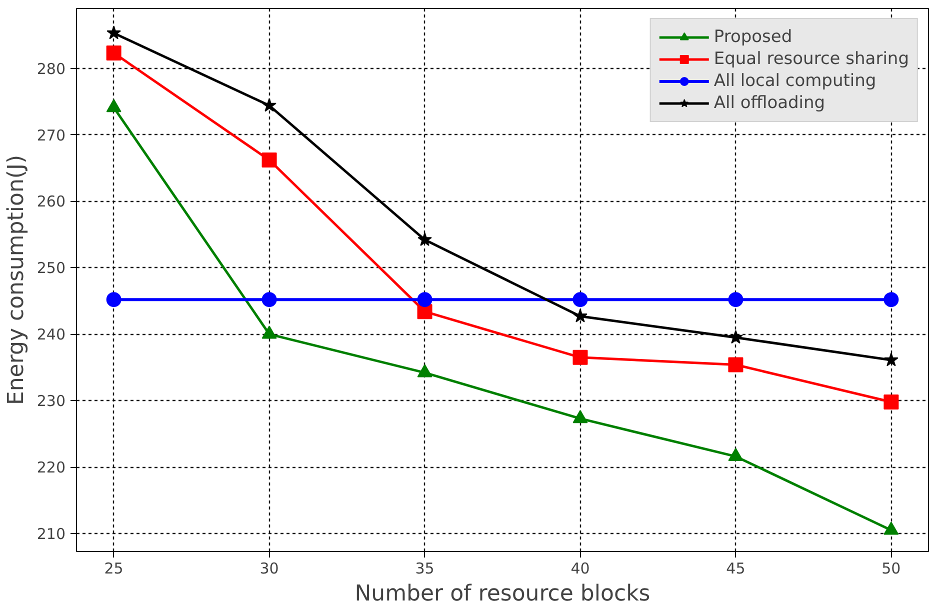 This screenshot has width=936, height=609. What do you see at coordinates (51, 268) in the screenshot?
I see `y-tick-label: 250` at bounding box center [51, 268].